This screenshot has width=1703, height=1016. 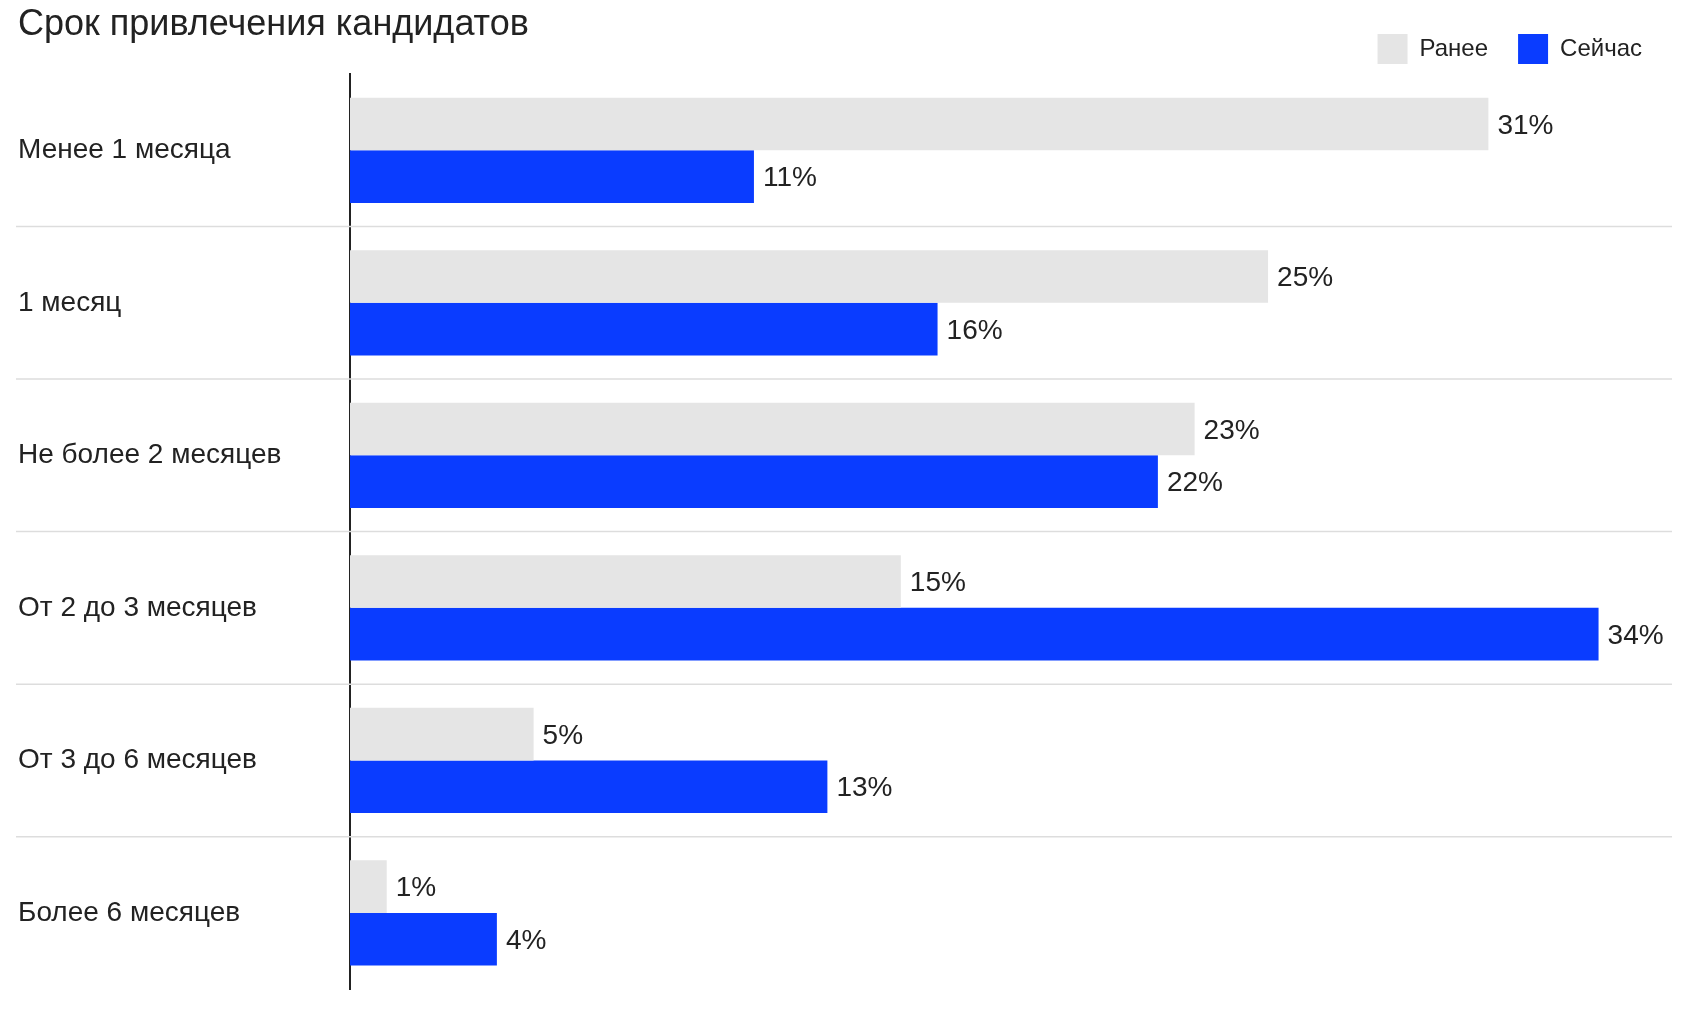 What do you see at coordinates (864, 787) in the screenshot?
I see `data-label: 13%` at bounding box center [864, 787].